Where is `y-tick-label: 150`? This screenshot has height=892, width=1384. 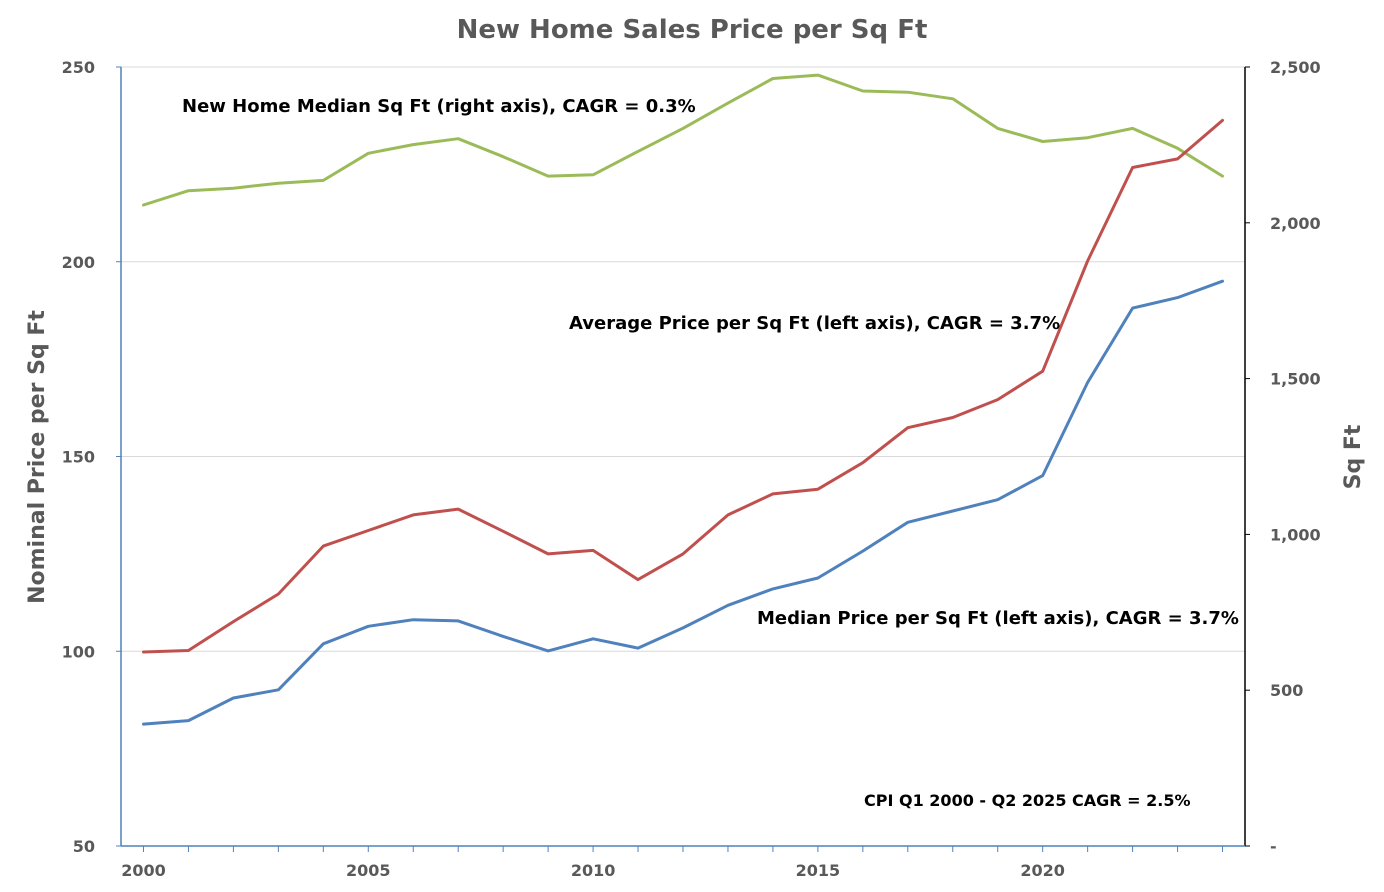
y-tick-label: 150 is located at coordinates (78, 457).